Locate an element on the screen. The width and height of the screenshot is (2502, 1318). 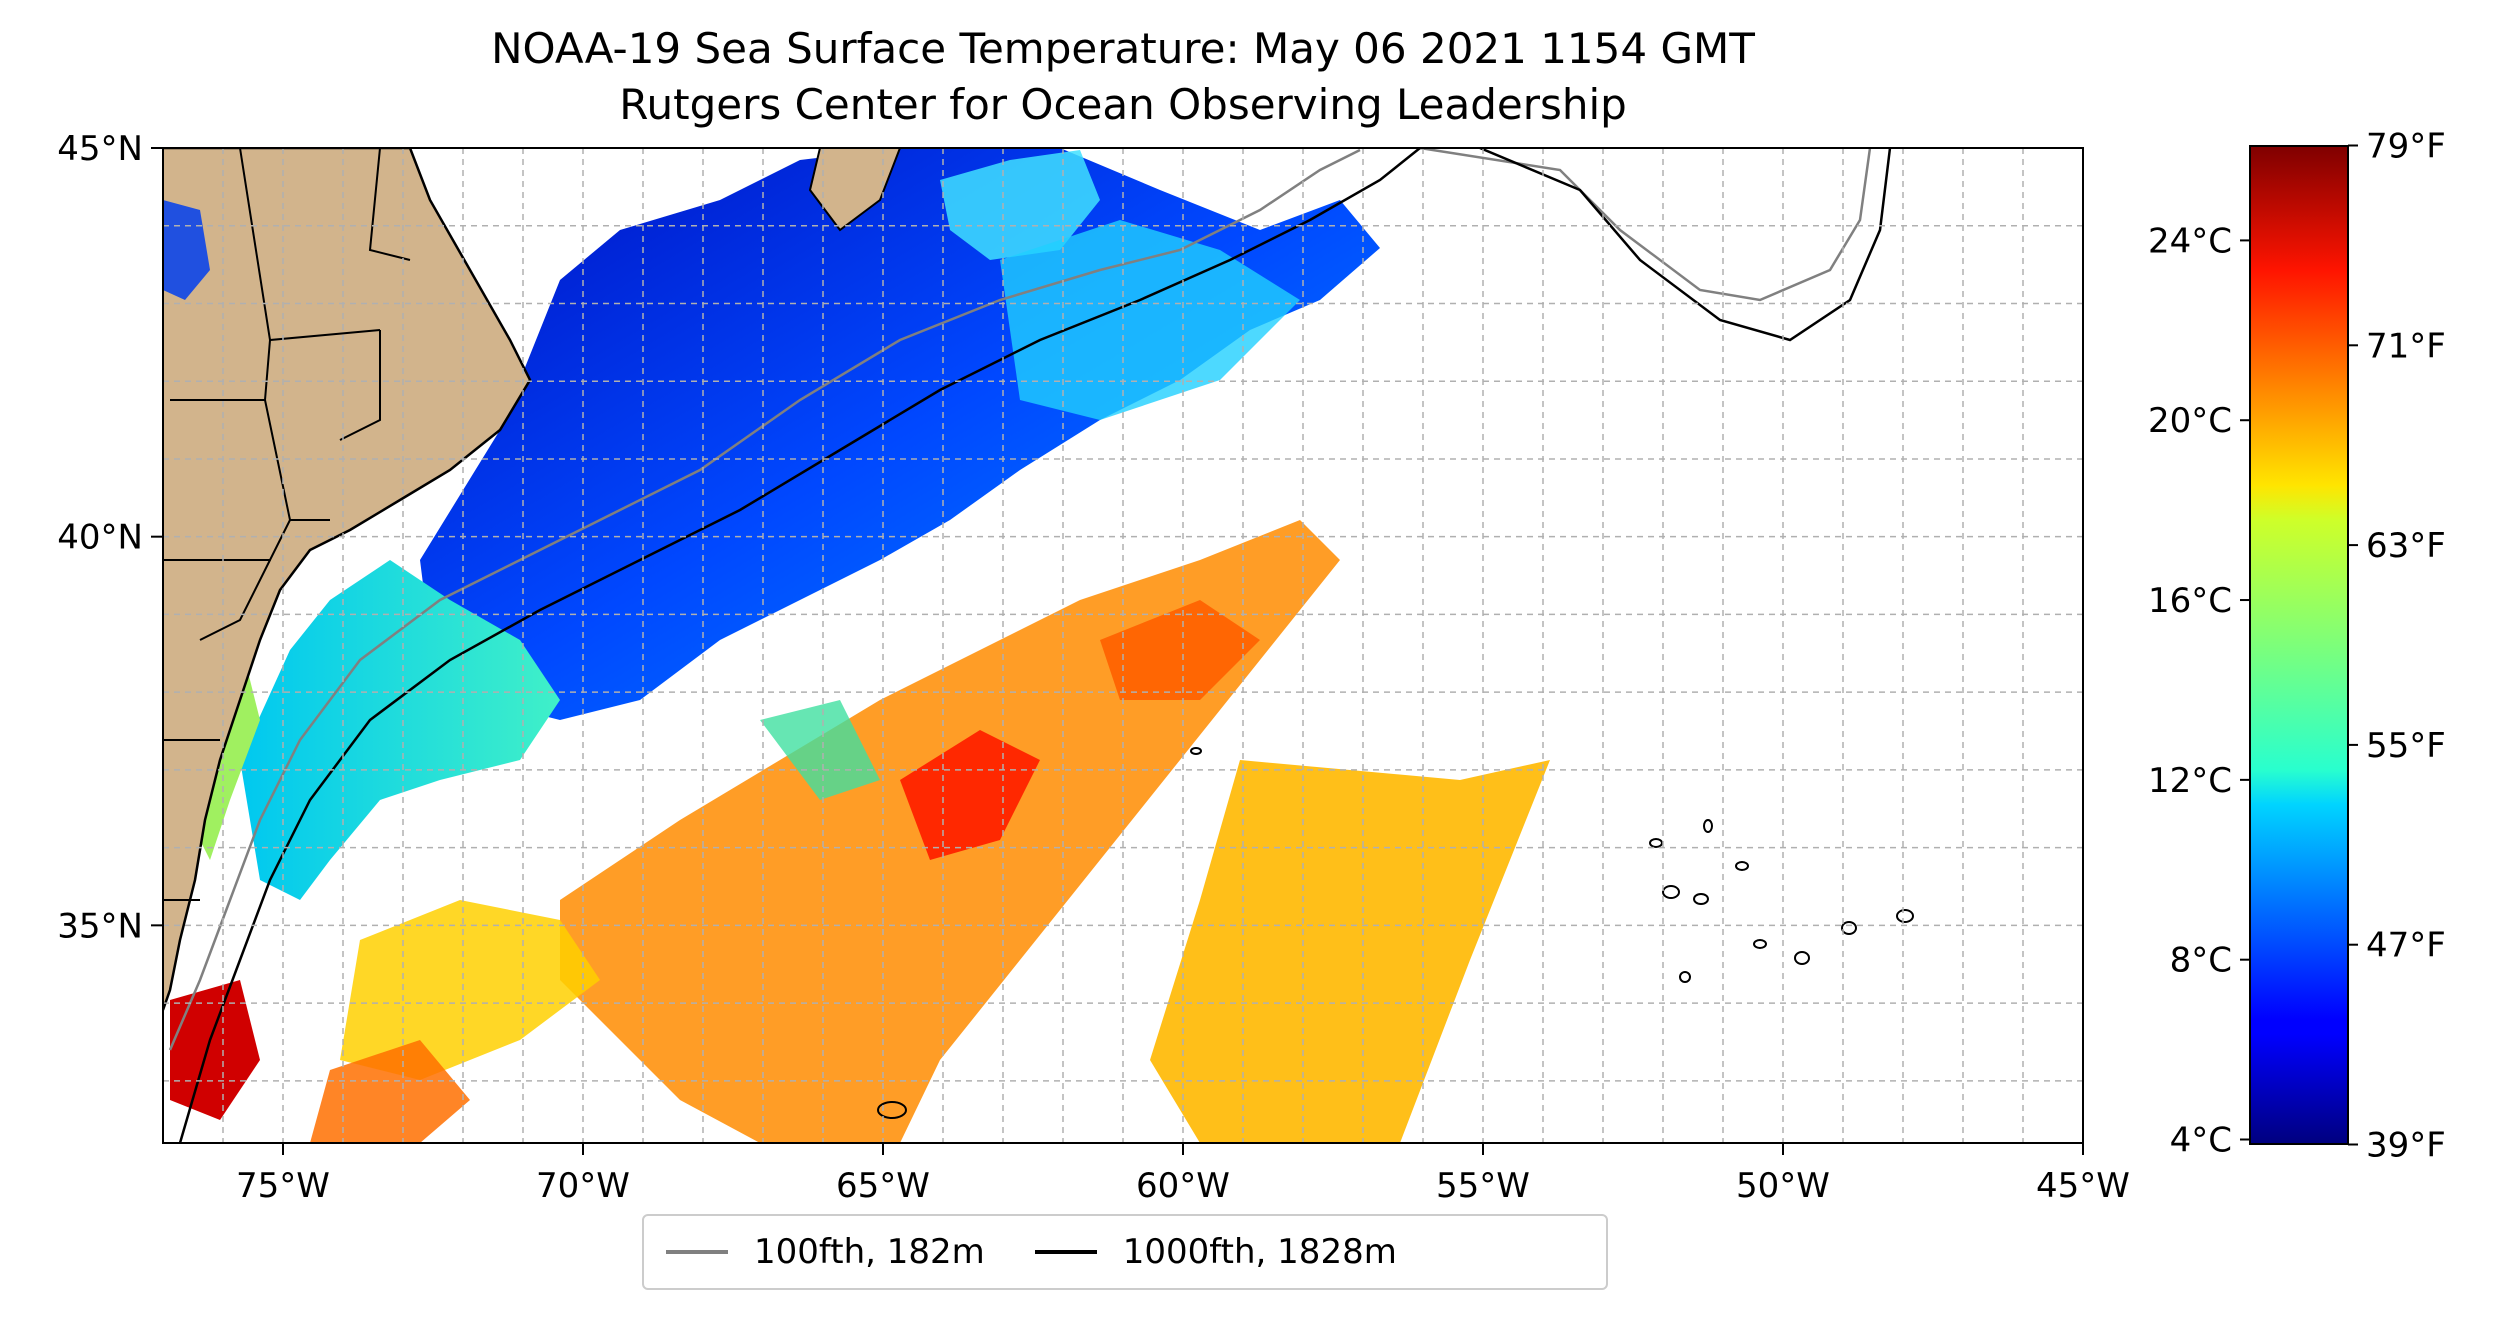
lon-tick-label: 60°W is located at coordinates (1183, 1186).